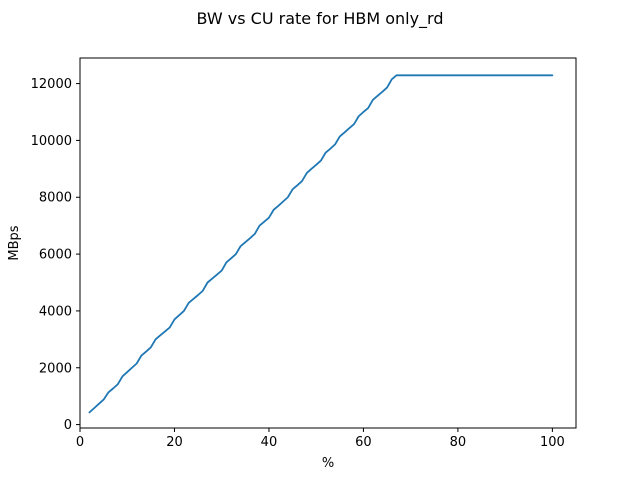 The height and width of the screenshot is (480, 640). I want to click on y-tick-label: 10000, so click(51, 141).